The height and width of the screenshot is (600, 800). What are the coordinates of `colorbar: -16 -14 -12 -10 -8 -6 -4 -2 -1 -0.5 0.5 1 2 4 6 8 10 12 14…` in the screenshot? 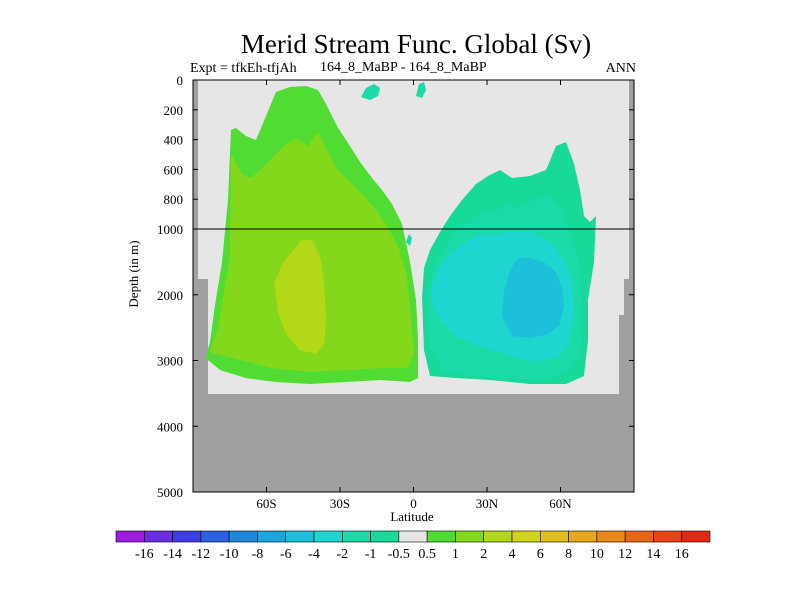 It's located at (413, 546).